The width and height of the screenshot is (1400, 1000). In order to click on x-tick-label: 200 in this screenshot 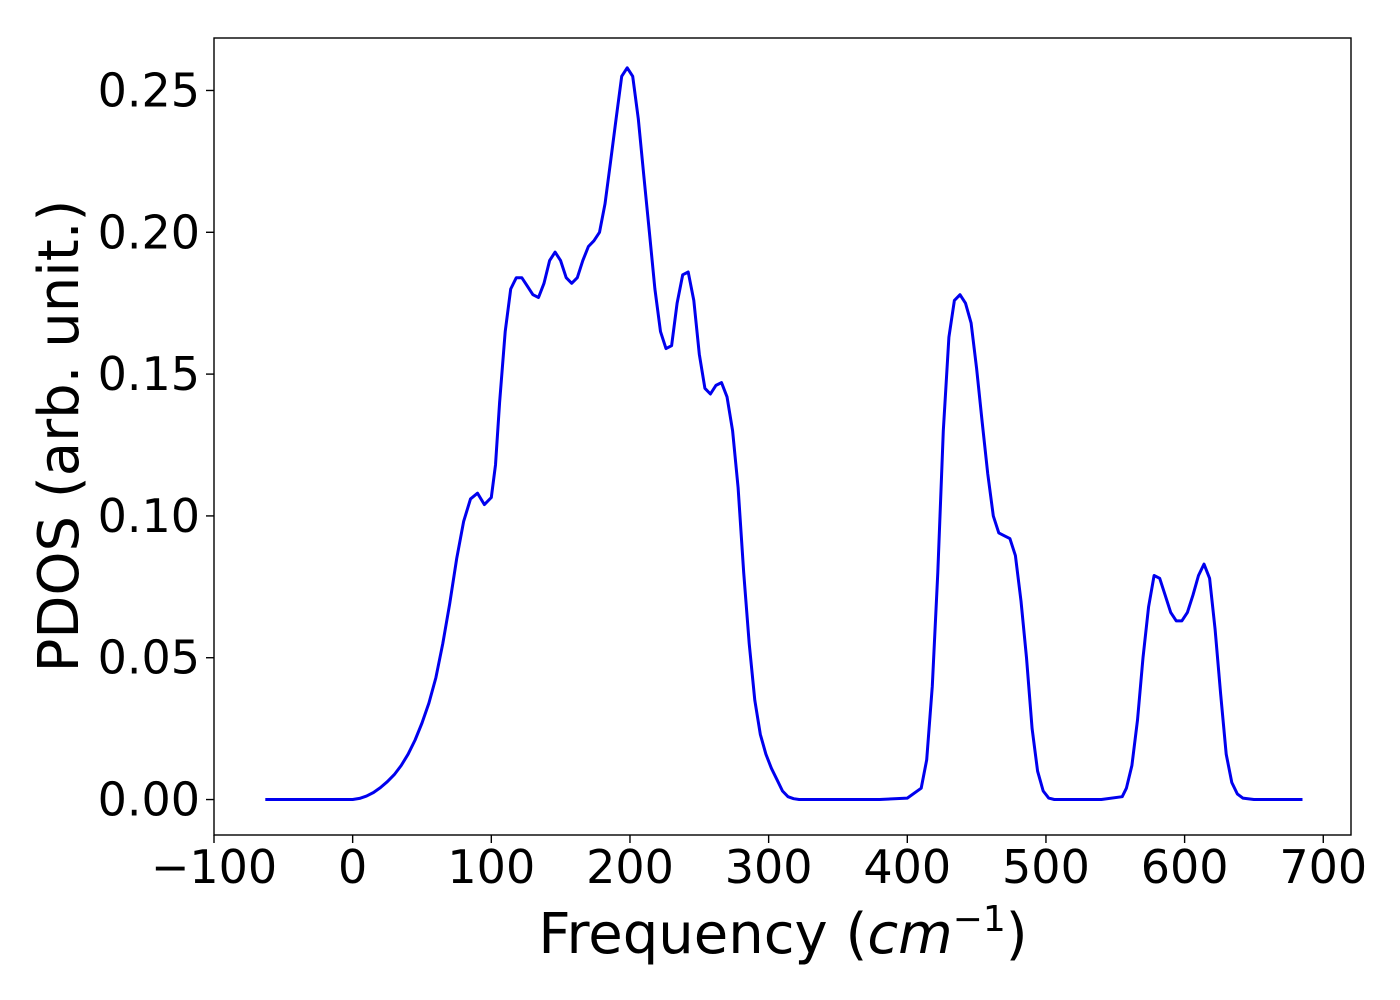, I will do `click(630, 867)`.